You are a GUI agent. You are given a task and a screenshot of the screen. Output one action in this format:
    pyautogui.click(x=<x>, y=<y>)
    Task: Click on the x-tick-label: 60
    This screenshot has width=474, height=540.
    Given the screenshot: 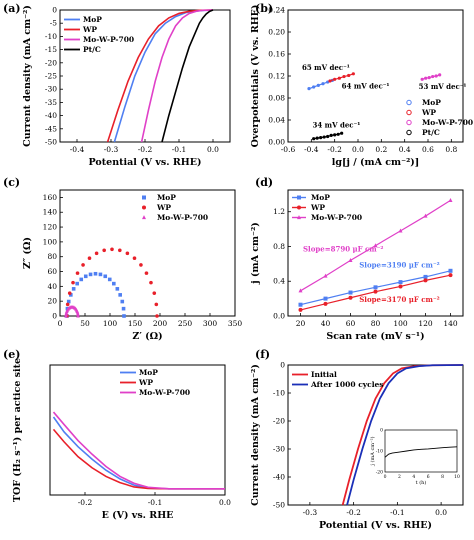 What is the action you would take?
    pyautogui.click(x=351, y=323)
    